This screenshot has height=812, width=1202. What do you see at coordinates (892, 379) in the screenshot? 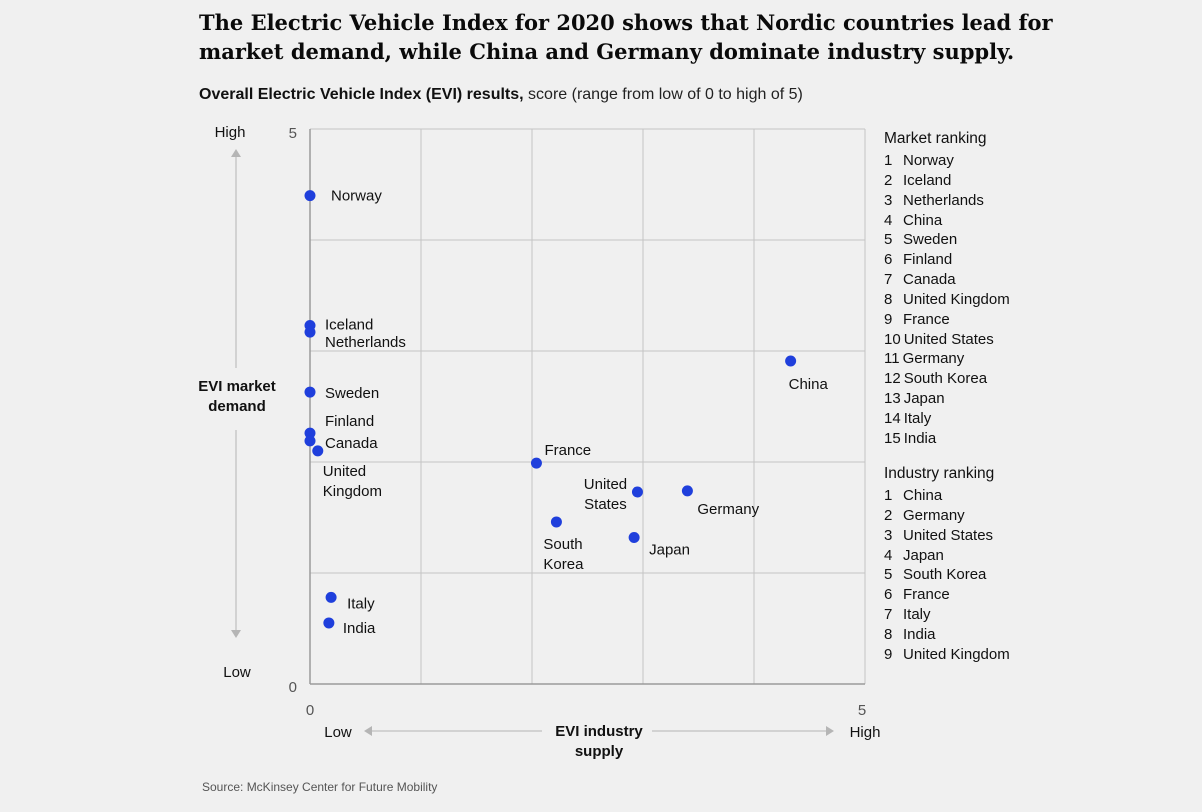
I see `ranking-number: 12` at bounding box center [892, 379].